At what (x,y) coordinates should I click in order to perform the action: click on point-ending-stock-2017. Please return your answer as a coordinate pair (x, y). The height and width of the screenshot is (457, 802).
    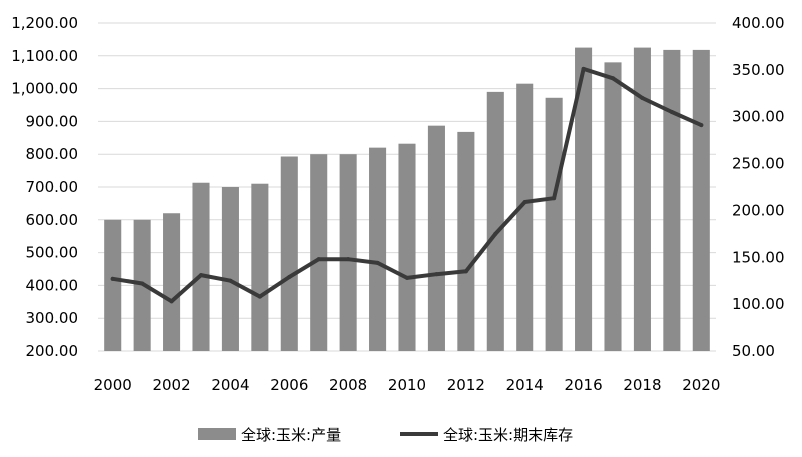
    Looking at the image, I should click on (613, 78).